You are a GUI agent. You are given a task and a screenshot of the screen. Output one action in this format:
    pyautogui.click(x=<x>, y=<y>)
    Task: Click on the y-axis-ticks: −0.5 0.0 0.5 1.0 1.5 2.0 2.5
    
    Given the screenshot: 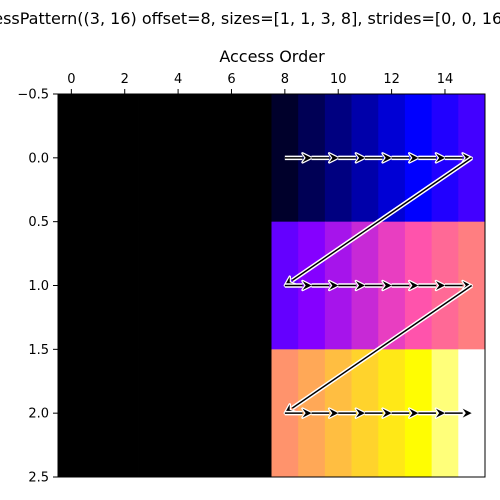 What is the action you would take?
    pyautogui.click(x=37, y=287)
    